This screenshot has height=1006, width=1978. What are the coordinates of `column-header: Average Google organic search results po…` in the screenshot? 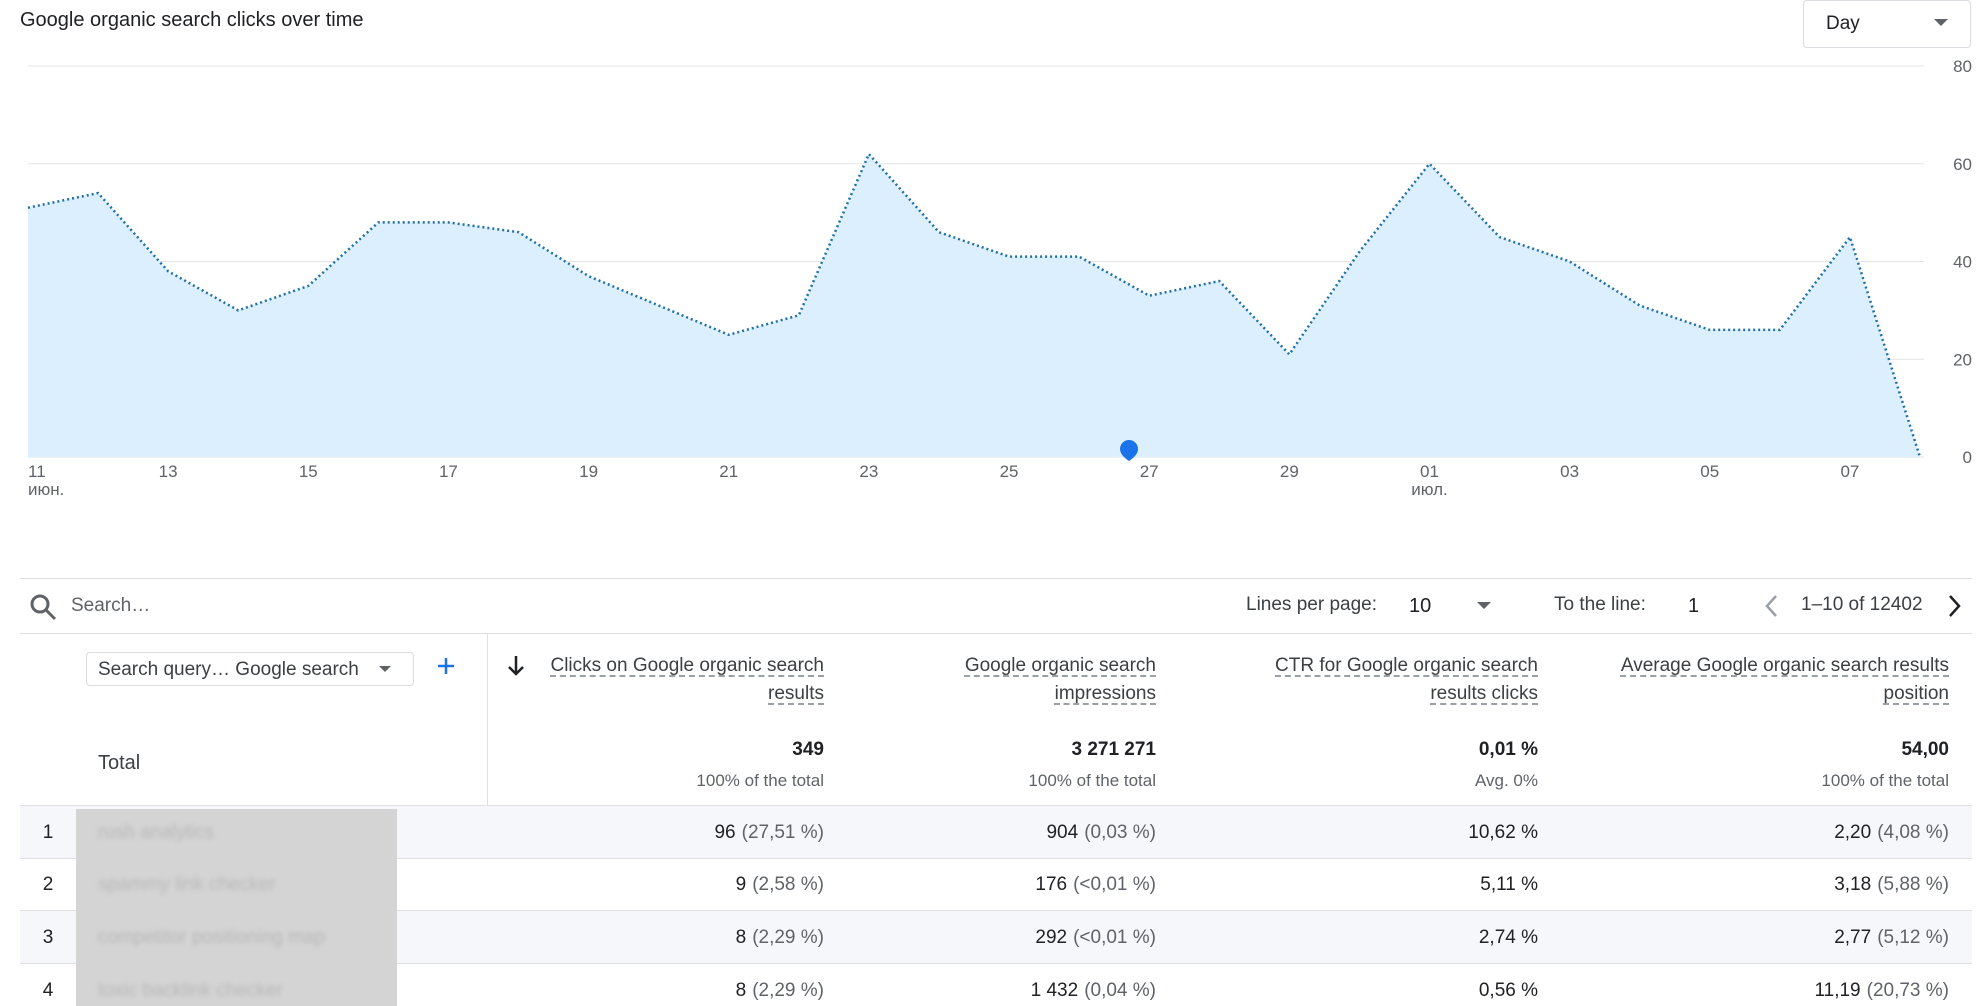 It's located at (1784, 679).